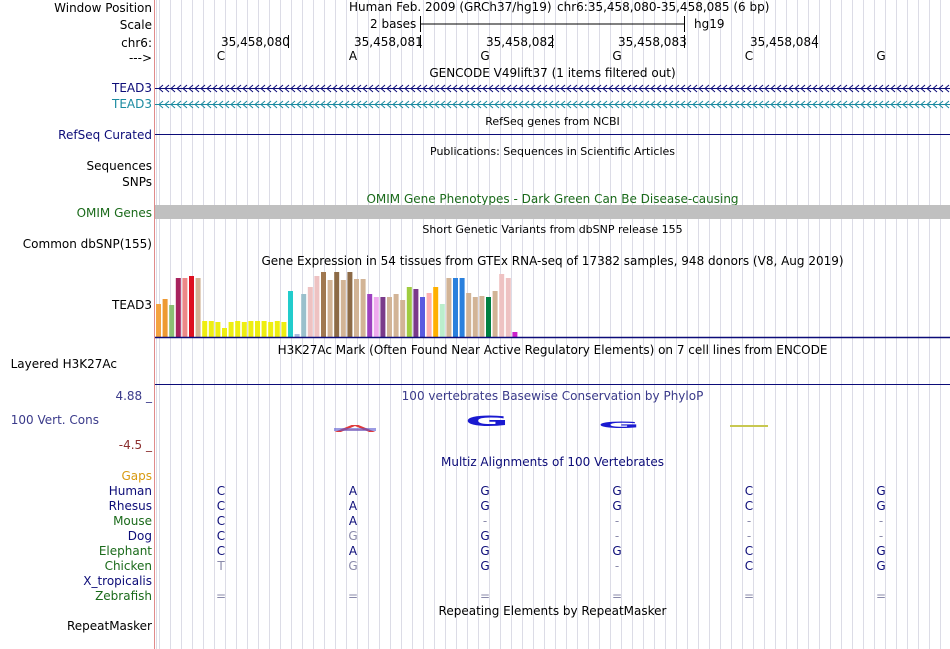 The image size is (950, 649). I want to click on repeatmasker-title: Repeating Elements by RepeatMasker, so click(552, 611).